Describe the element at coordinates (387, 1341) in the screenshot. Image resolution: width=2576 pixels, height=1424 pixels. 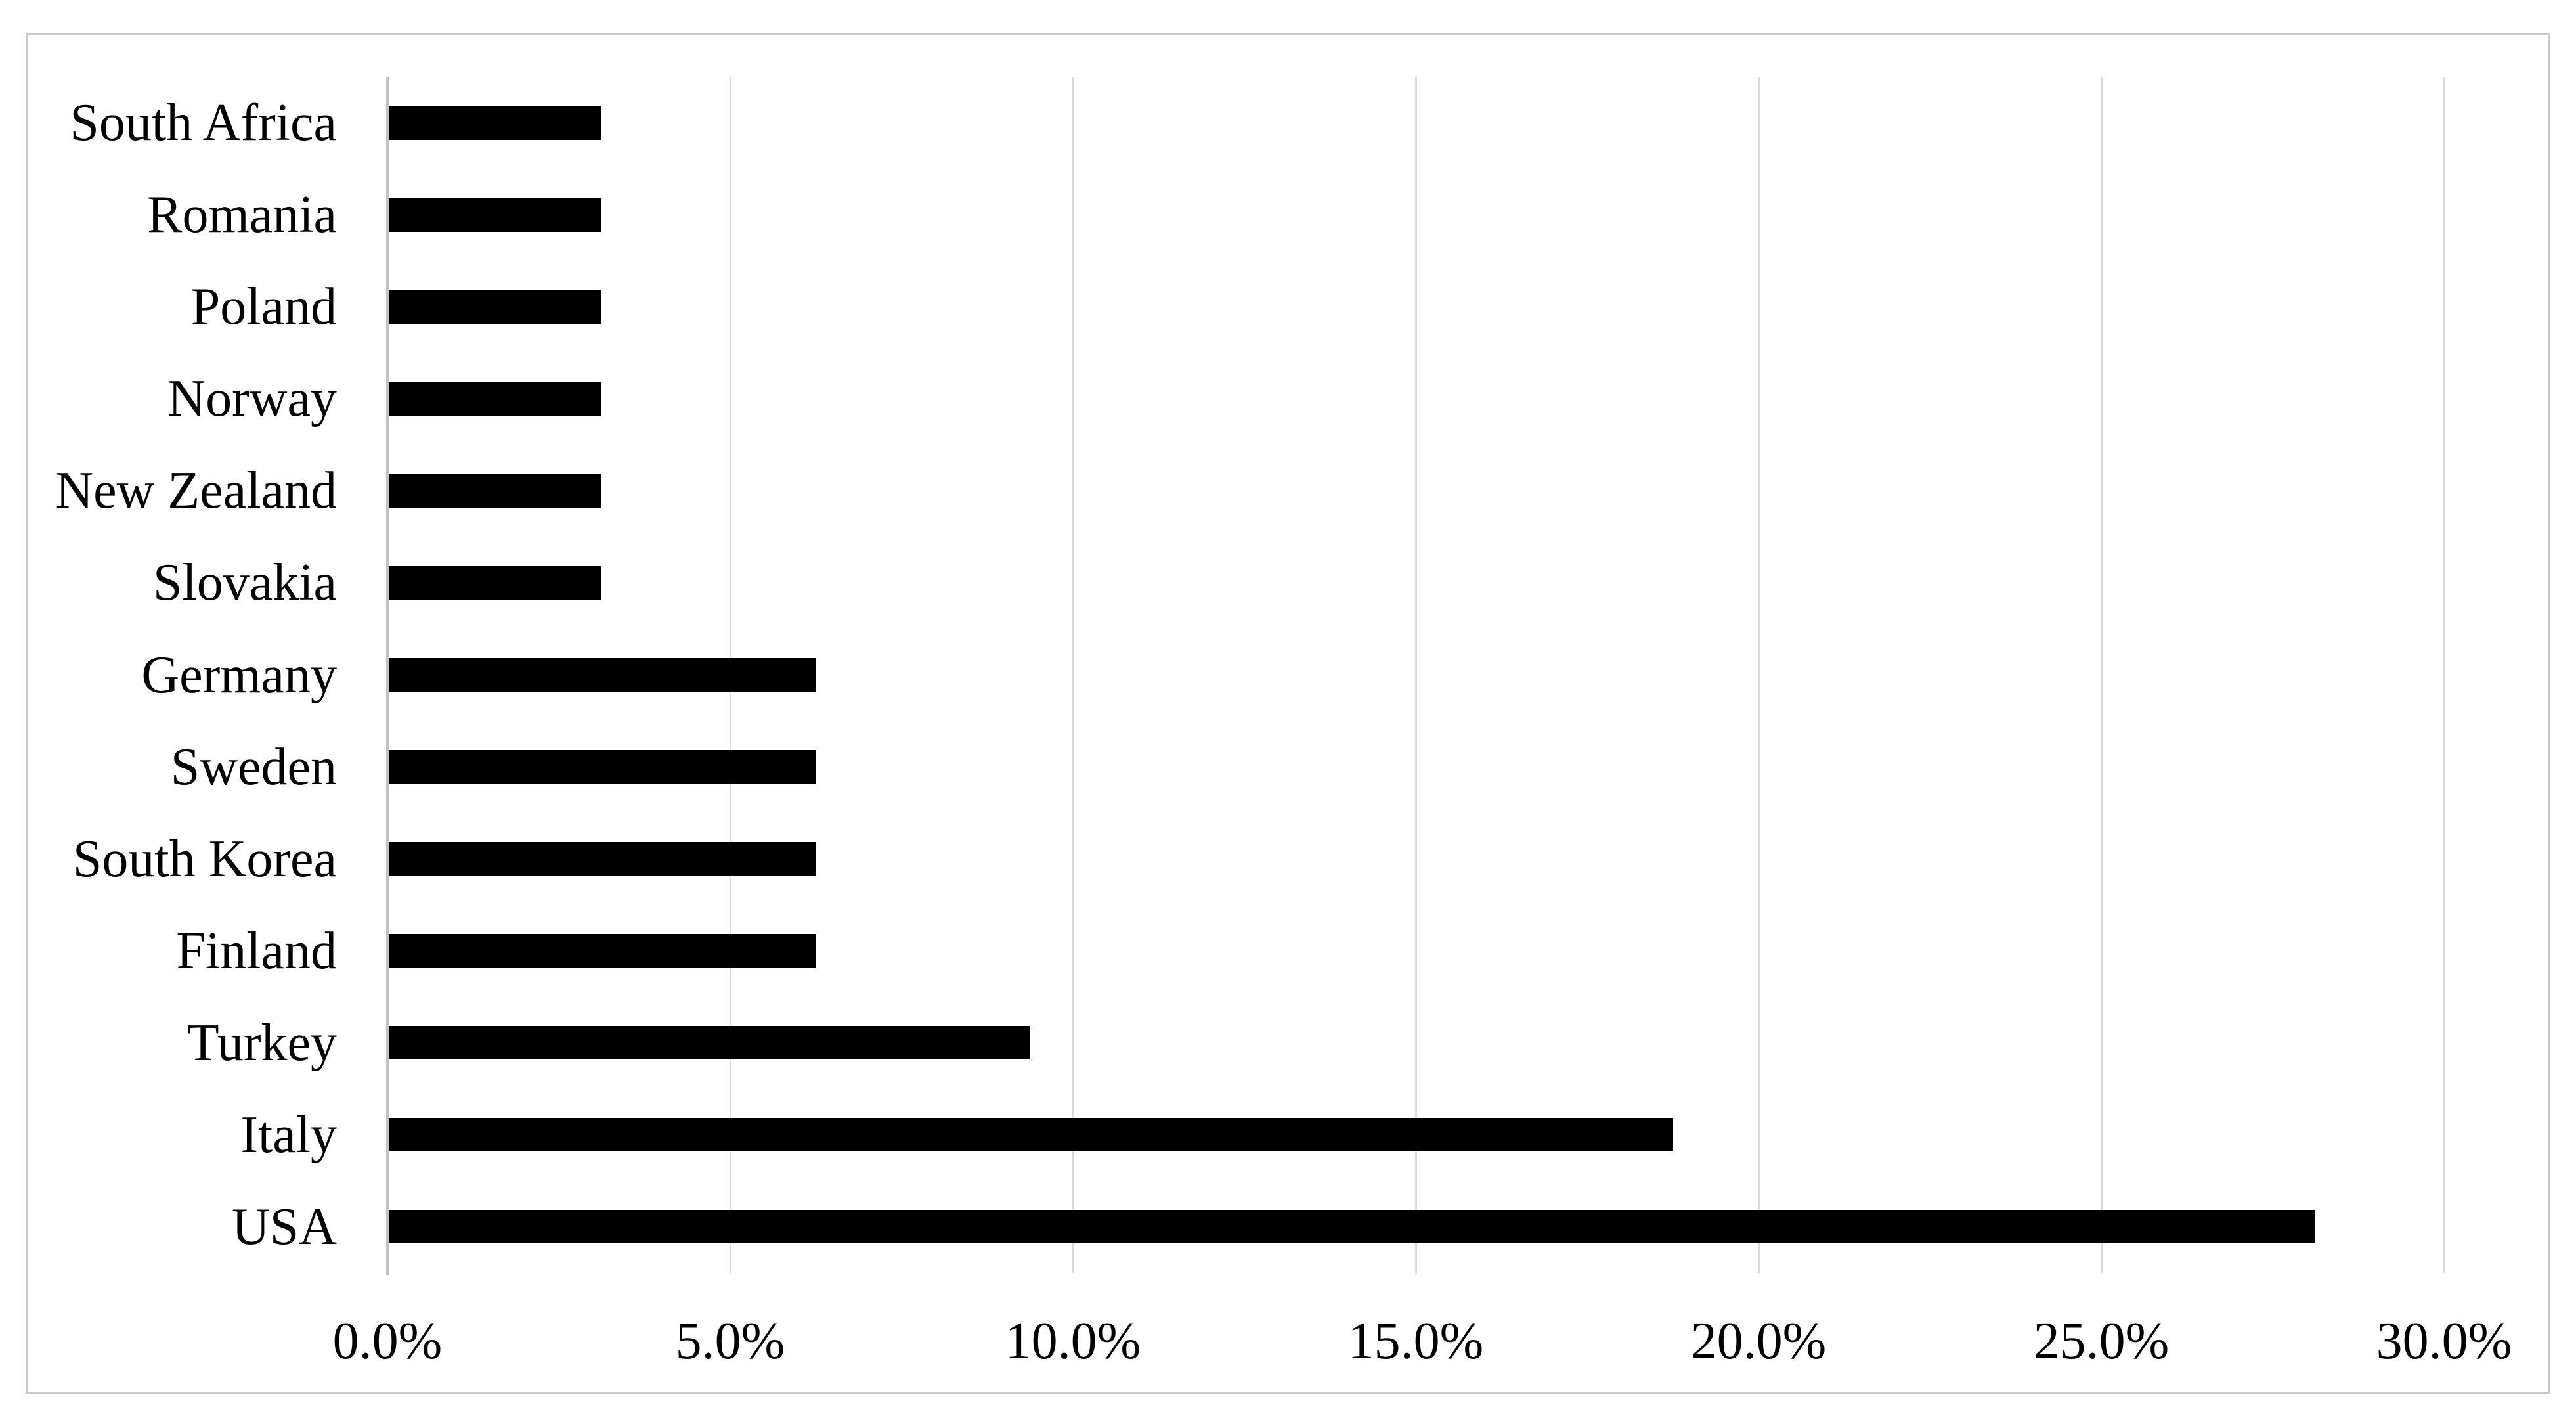
I see `x-tick-label: 0.0%` at that location.